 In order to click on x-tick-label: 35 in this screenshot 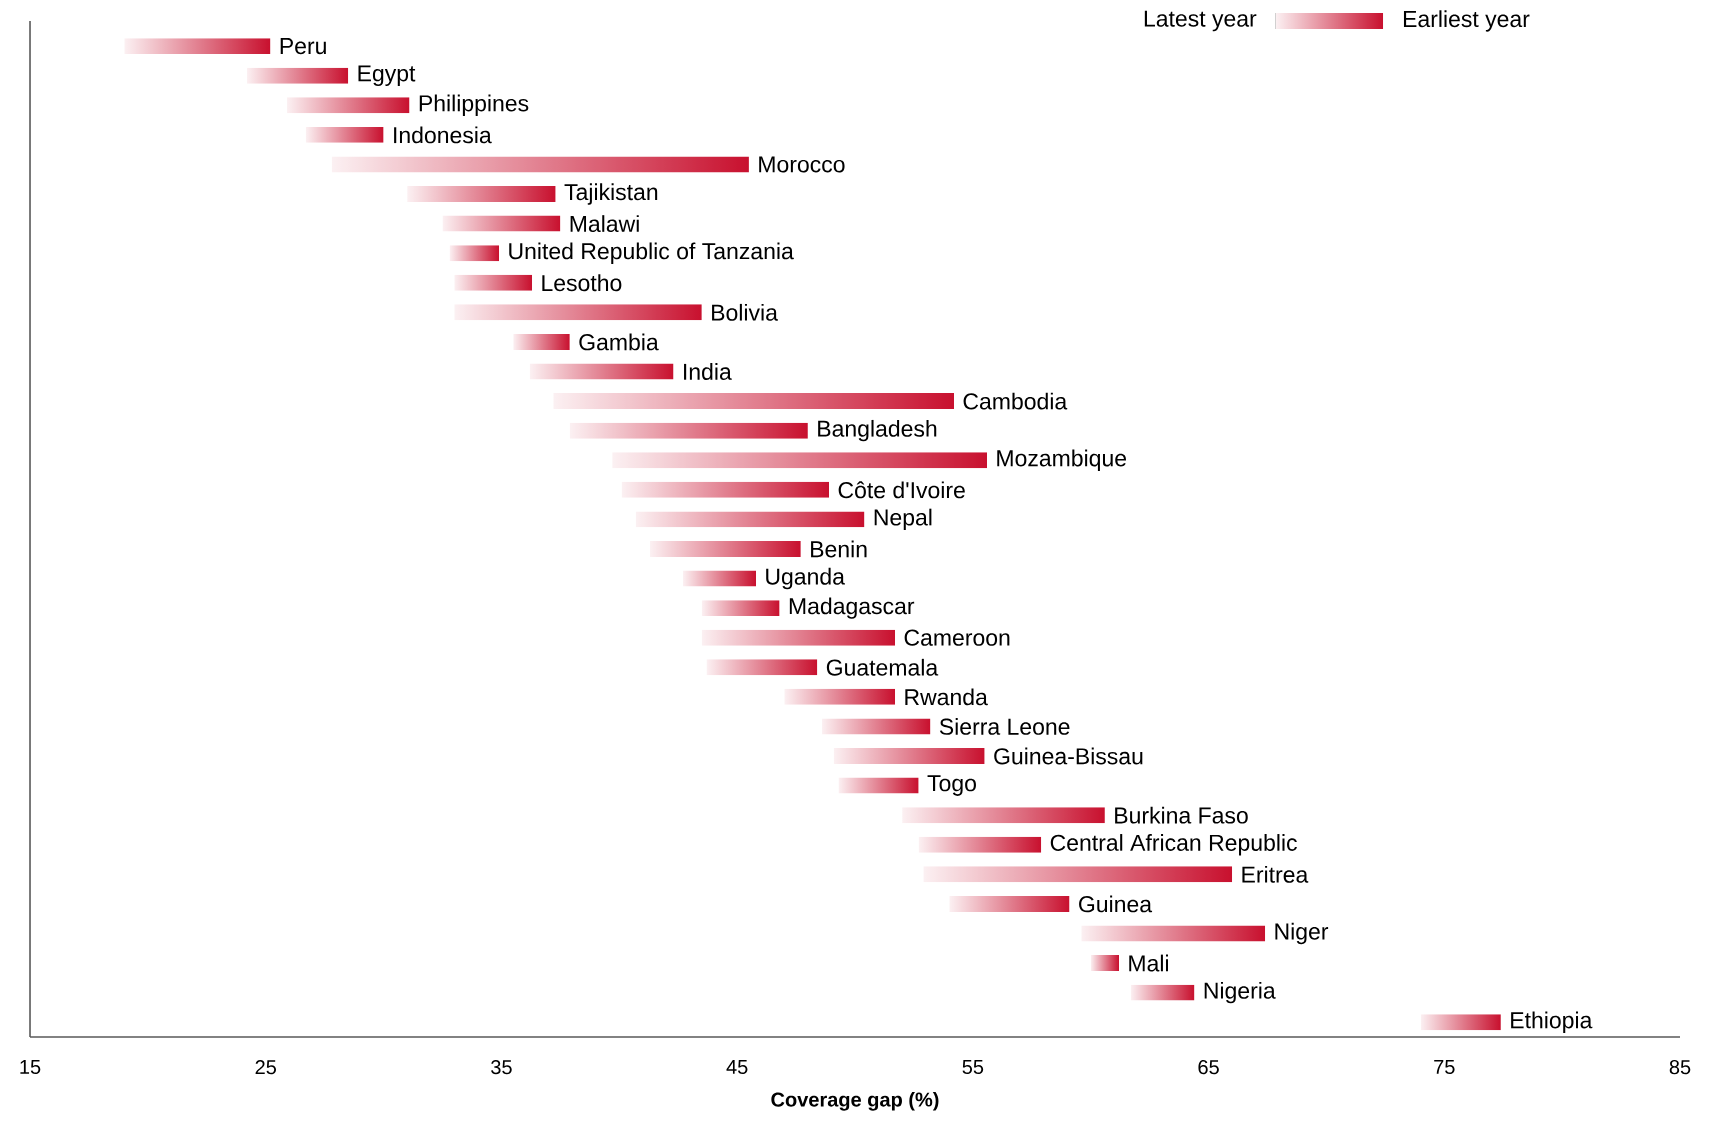, I will do `click(501, 1067)`.